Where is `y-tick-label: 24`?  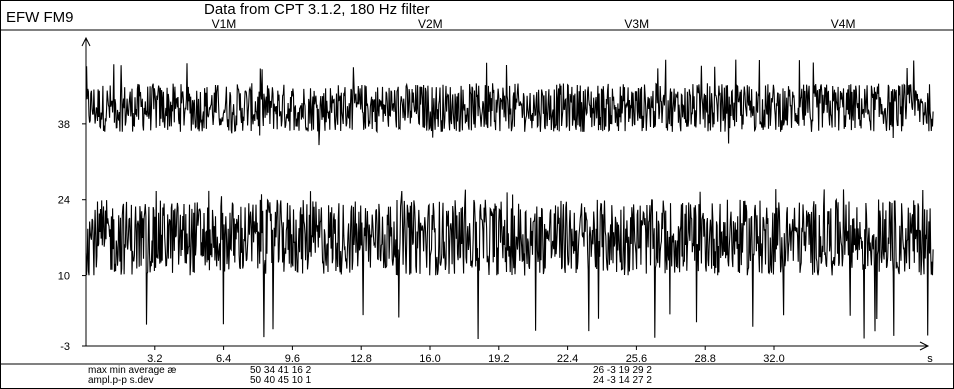
y-tick-label: 24 is located at coordinates (64, 201).